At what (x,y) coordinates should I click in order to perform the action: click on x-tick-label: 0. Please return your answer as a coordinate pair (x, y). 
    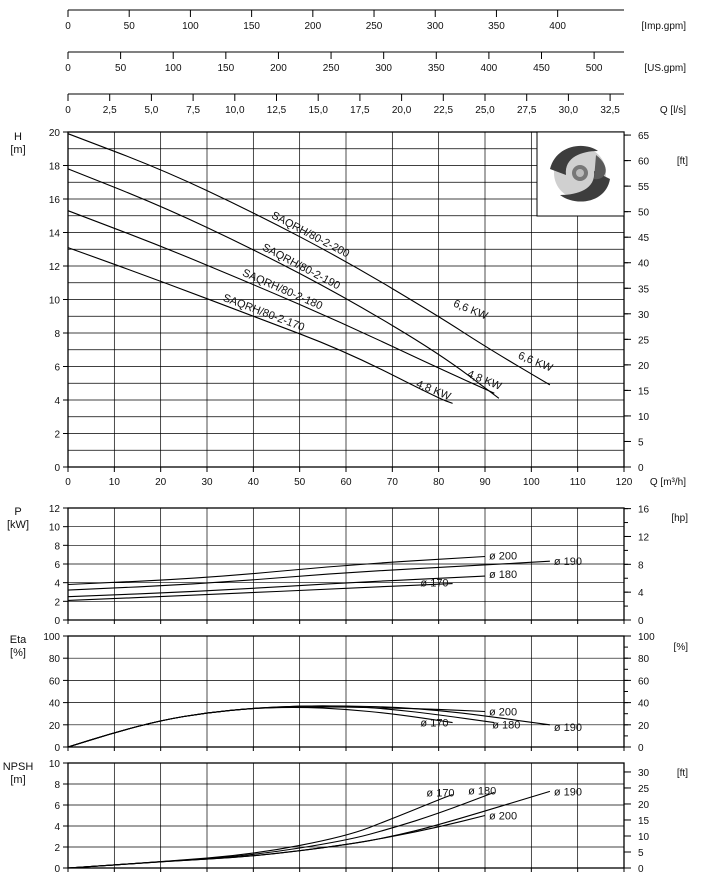
    Looking at the image, I should click on (68, 482).